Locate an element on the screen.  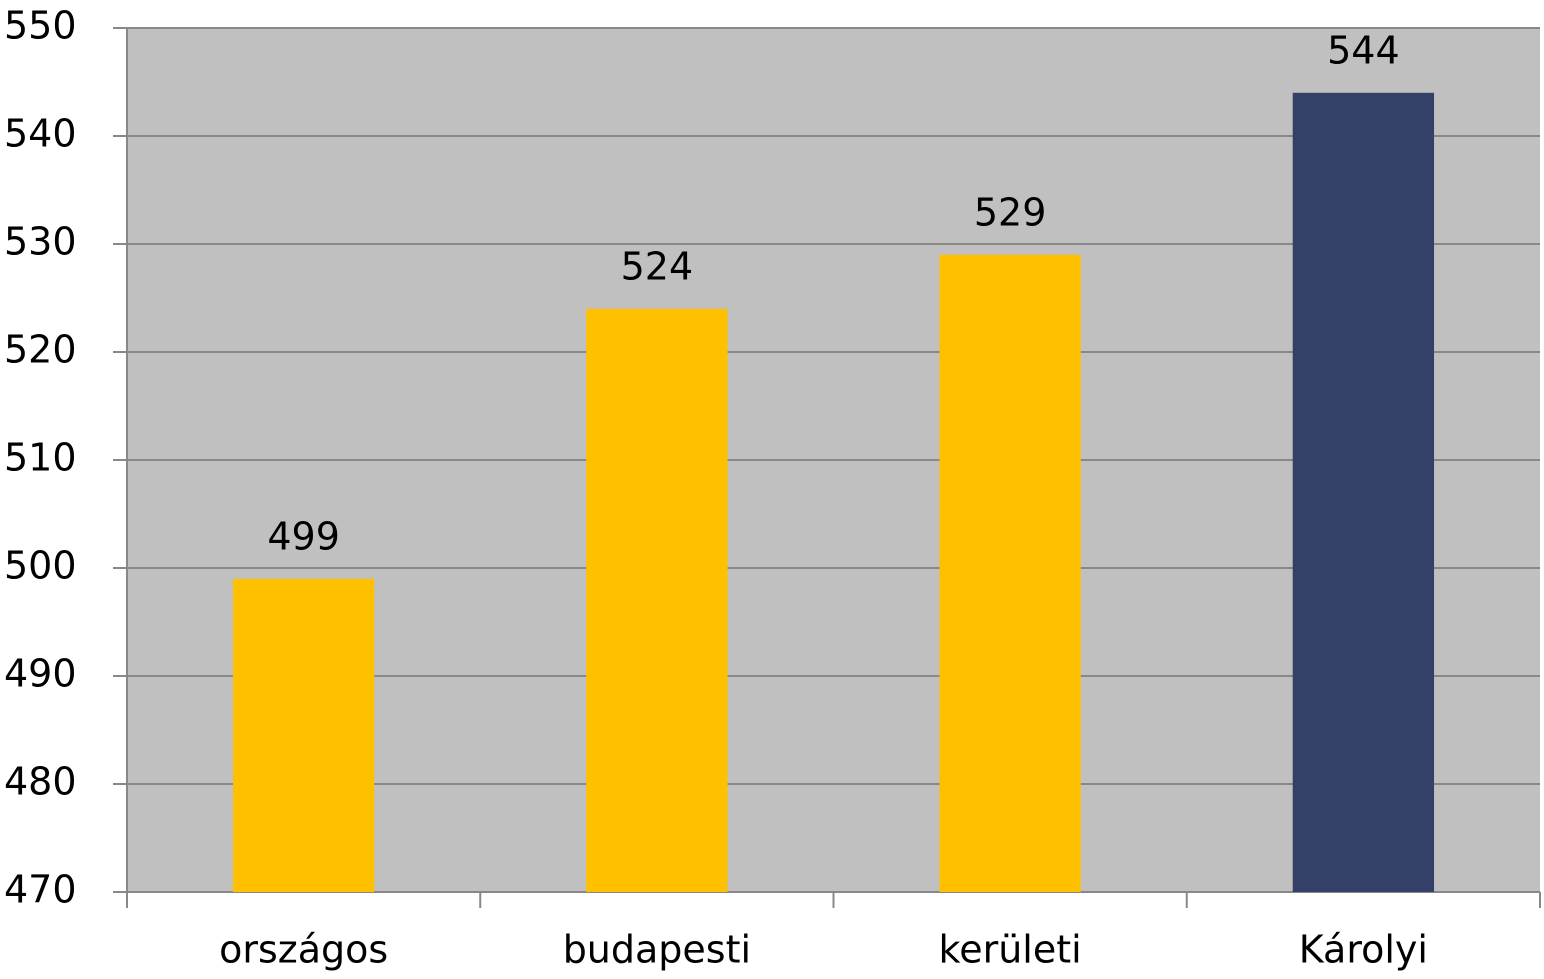
y-tick-label: 540 is located at coordinates (40, 134).